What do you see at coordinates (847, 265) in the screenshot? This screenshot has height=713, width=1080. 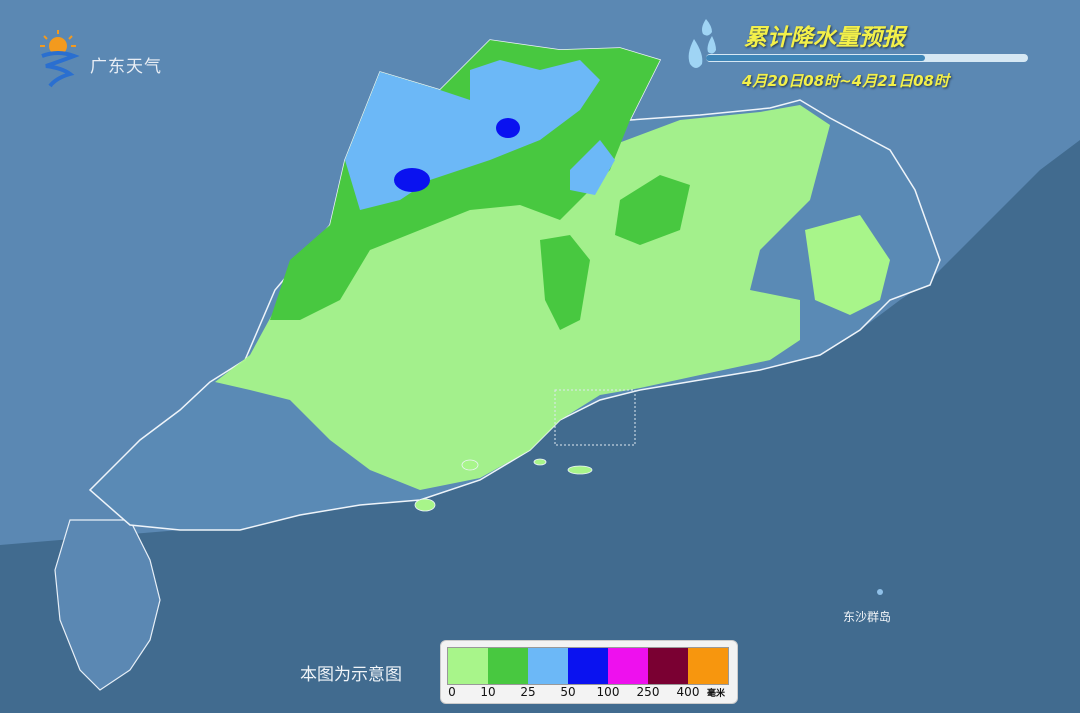 I see `rain-zone-0-10-east` at bounding box center [847, 265].